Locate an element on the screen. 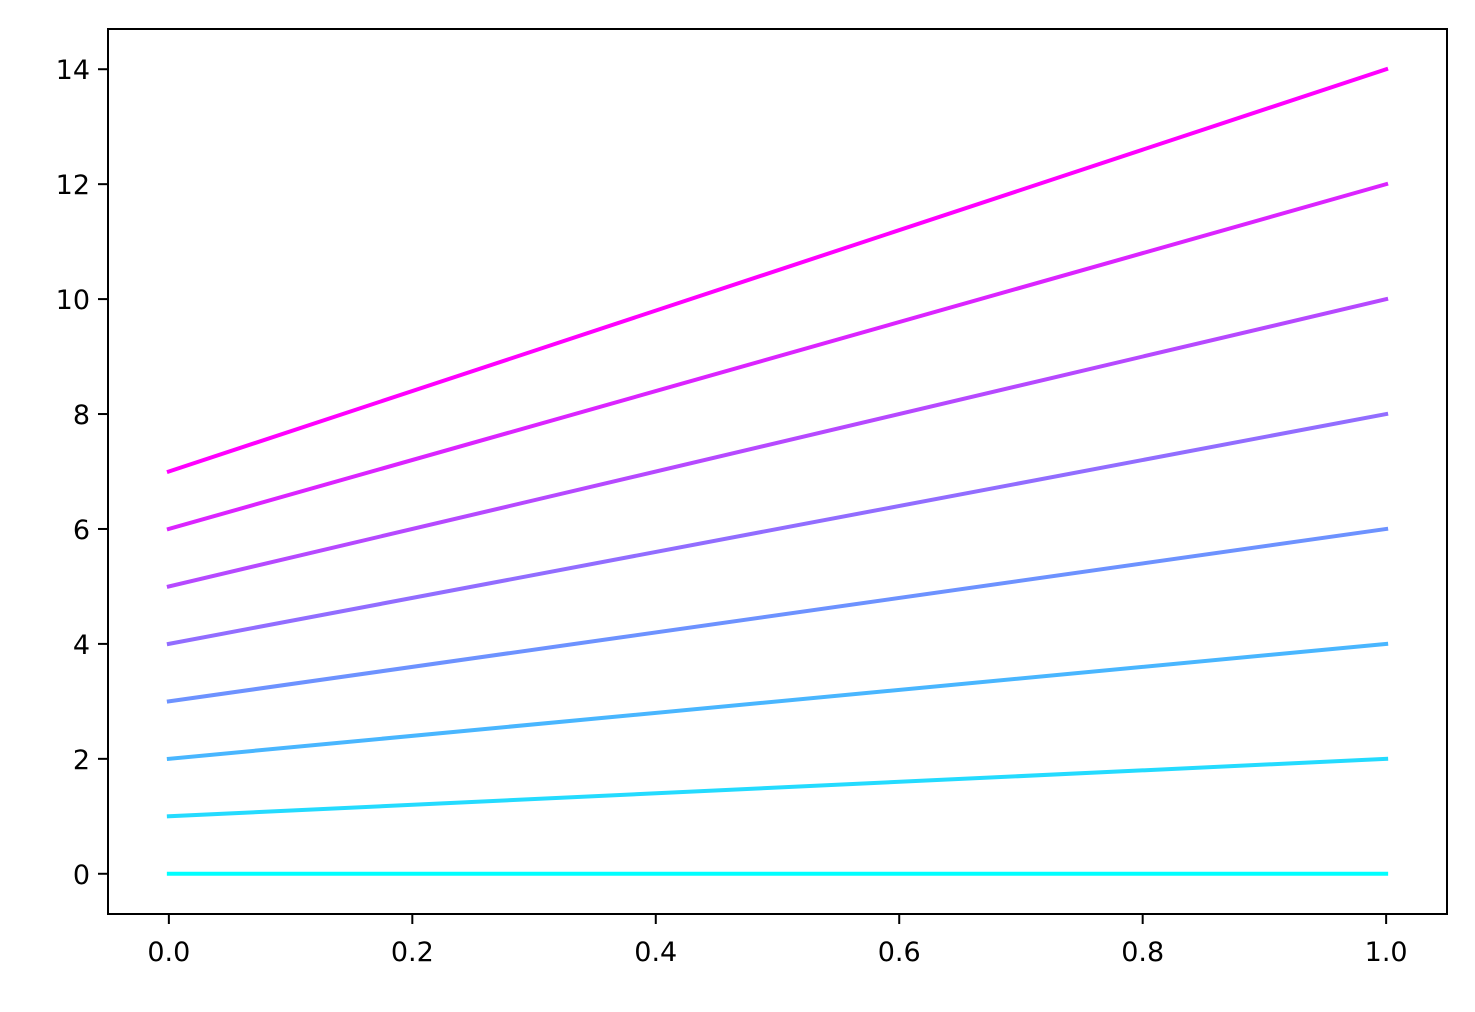 The image size is (1475, 1012). y-tick-label: 0 is located at coordinates (81, 875).